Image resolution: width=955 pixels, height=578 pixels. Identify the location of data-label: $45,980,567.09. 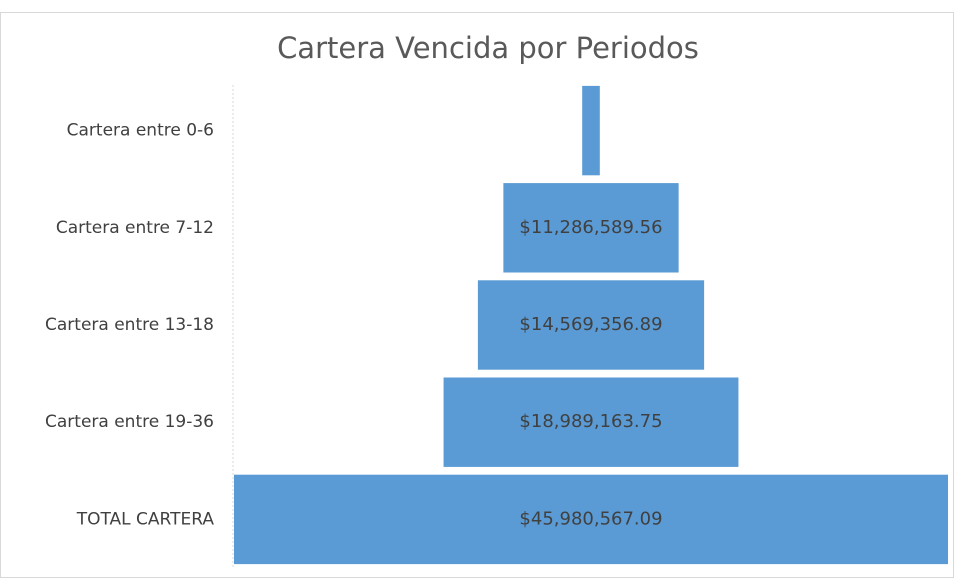
(590, 518).